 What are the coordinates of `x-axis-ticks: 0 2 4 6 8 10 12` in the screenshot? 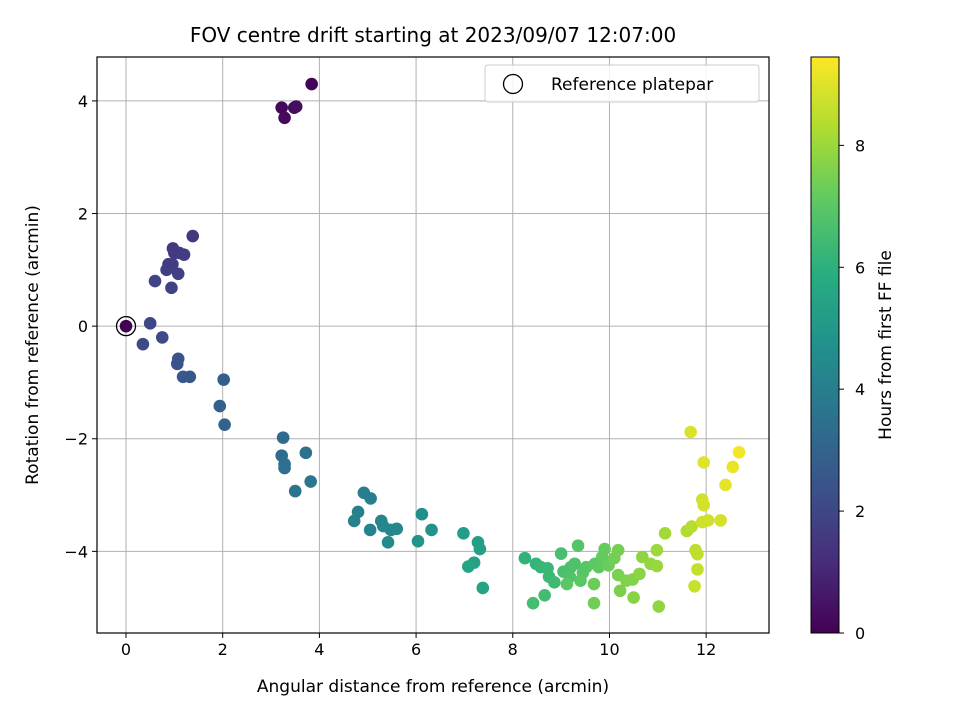 It's located at (418, 646).